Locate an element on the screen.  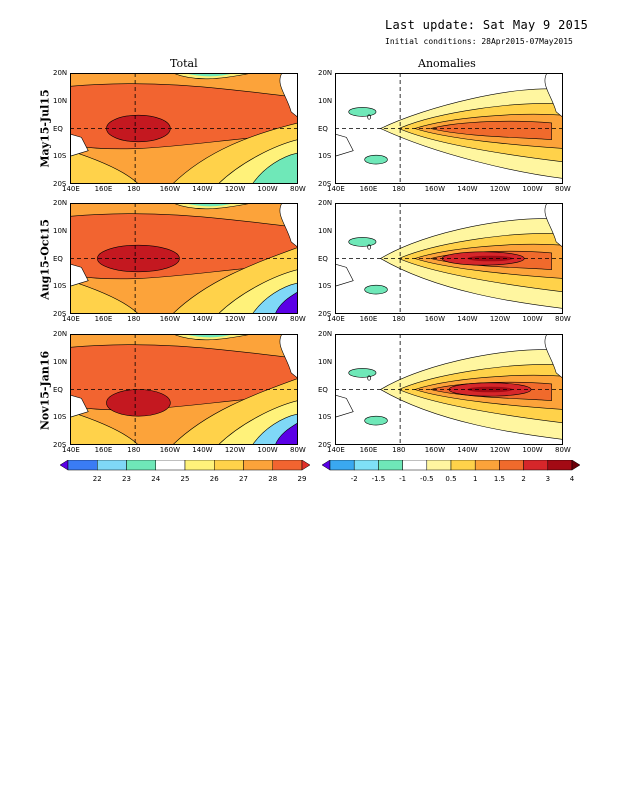
anomaly-map-panel-2: 0 is located at coordinates (449, 258).